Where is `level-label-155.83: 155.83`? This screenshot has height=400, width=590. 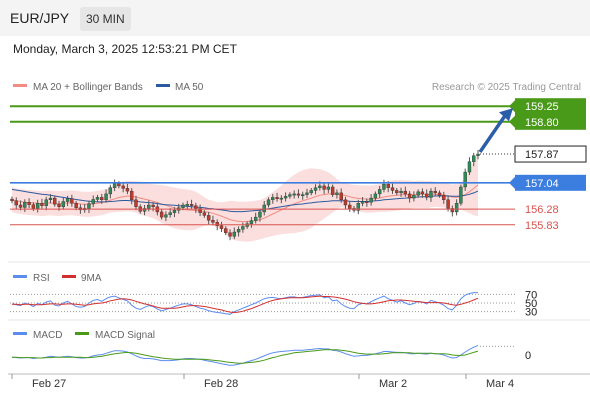
level-label-155.83: 155.83 is located at coordinates (542, 226).